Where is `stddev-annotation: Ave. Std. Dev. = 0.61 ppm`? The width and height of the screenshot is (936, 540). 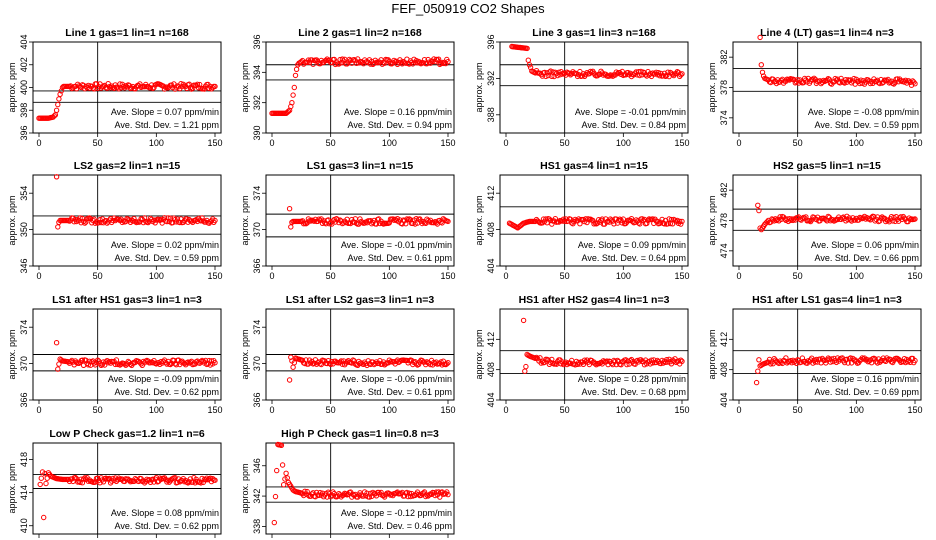 stddev-annotation: Ave. Std. Dev. = 0.61 ppm is located at coordinates (400, 258).